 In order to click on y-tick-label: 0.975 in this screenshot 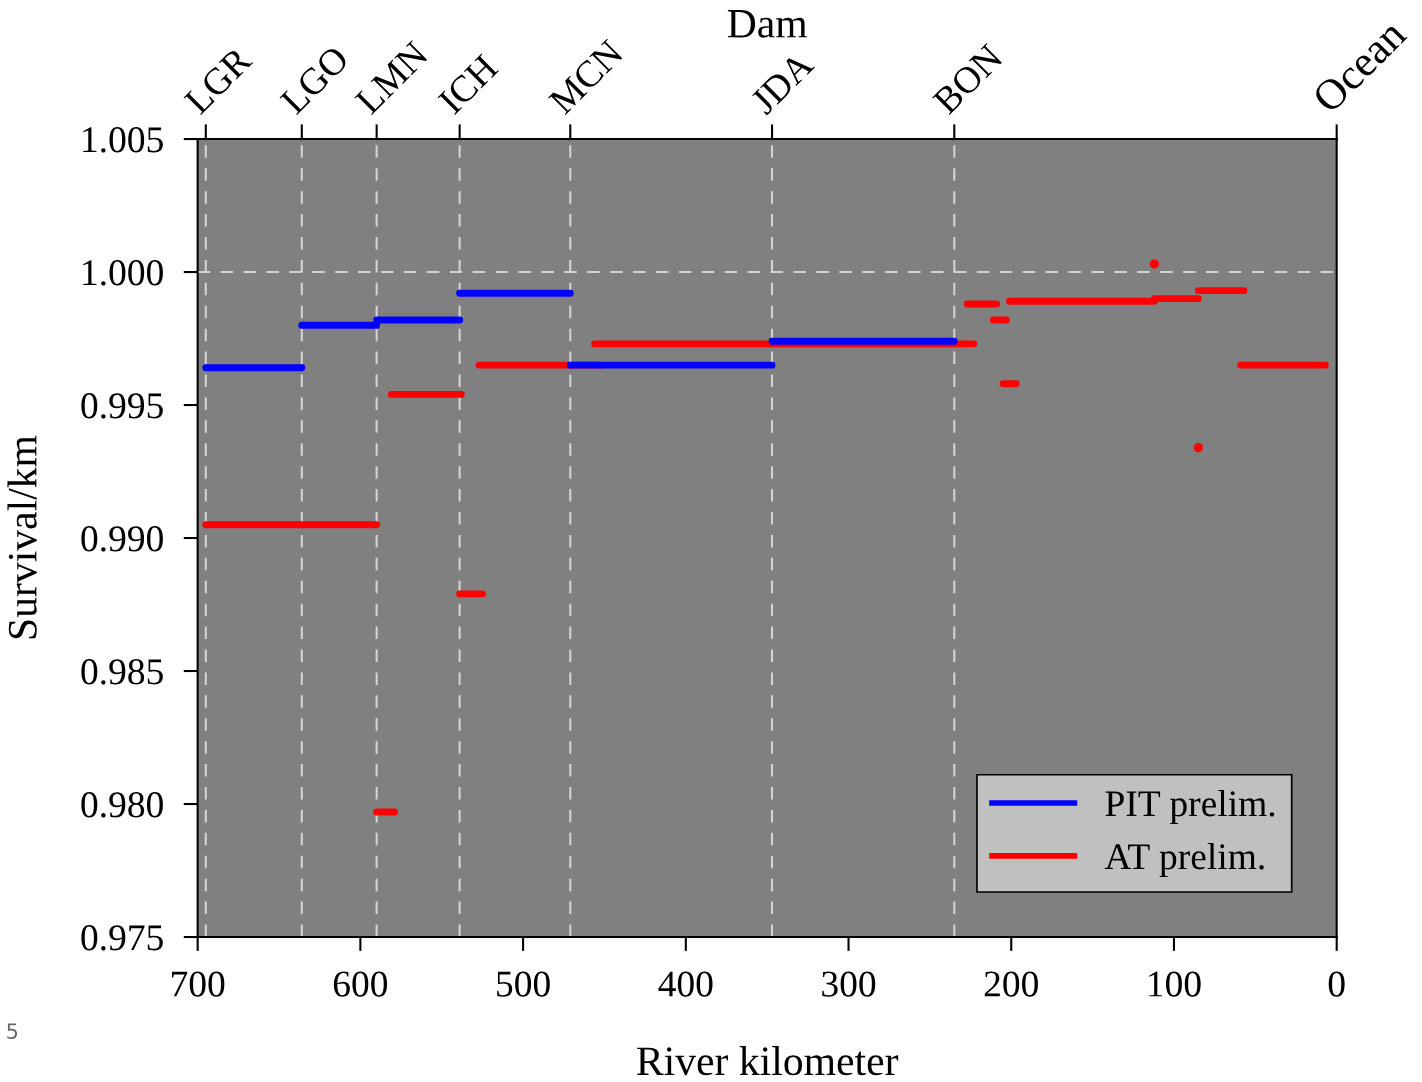, I will do `click(122, 938)`.